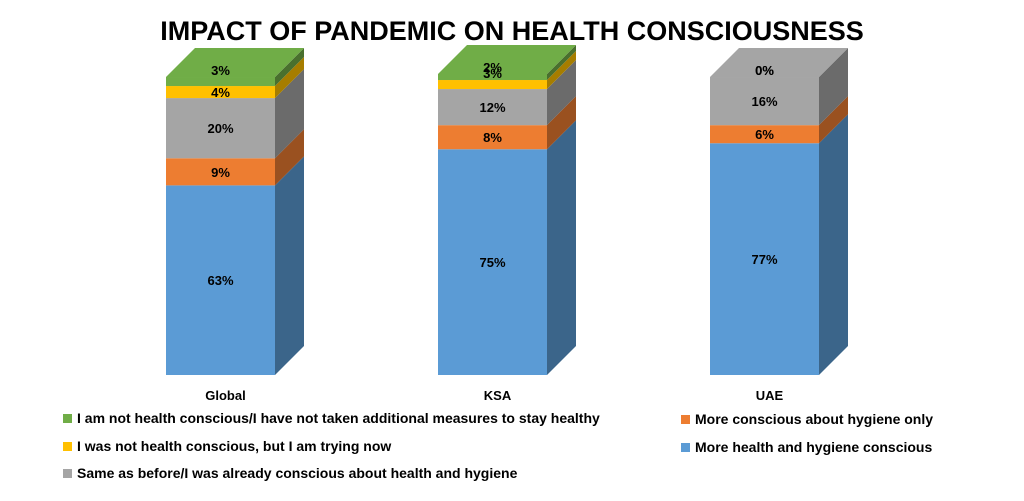 Image resolution: width=1024 pixels, height=501 pixels. I want to click on data-label-global-series-0: 63%, so click(220, 280).